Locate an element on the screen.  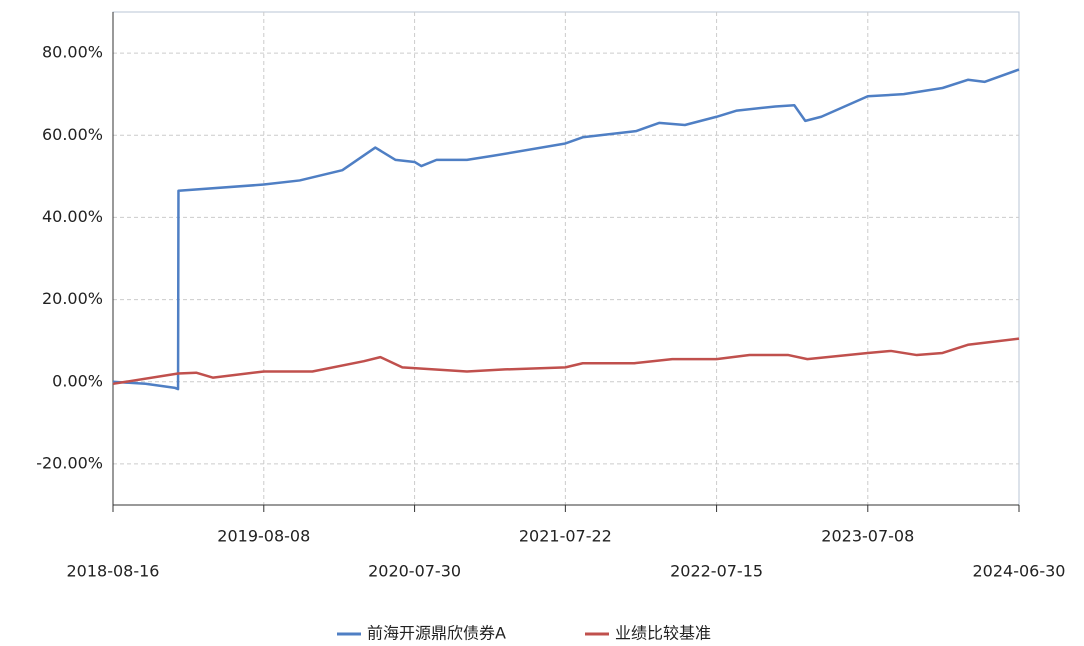
y-tick-label: -20.00% is located at coordinates (69, 462).